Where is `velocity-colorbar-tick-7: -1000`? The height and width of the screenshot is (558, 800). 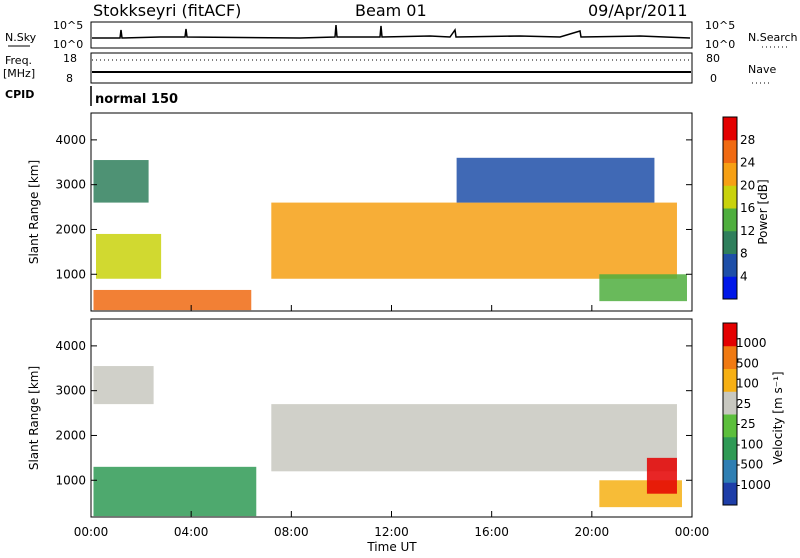 velocity-colorbar-tick-7: -1000 is located at coordinates (753, 485).